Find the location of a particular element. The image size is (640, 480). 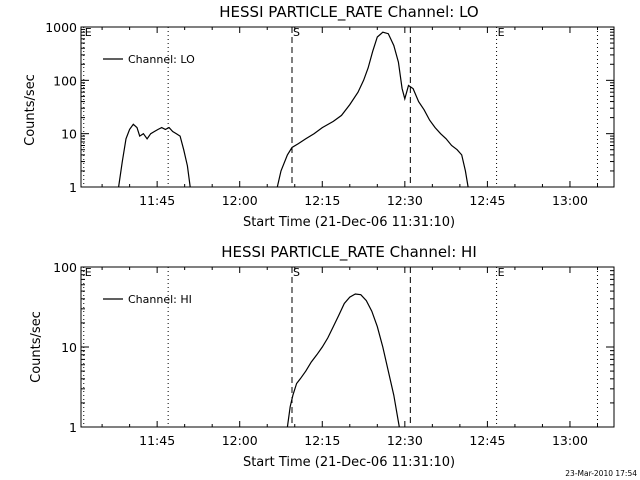

y-tick-label: 1000 is located at coordinates (61, 27).